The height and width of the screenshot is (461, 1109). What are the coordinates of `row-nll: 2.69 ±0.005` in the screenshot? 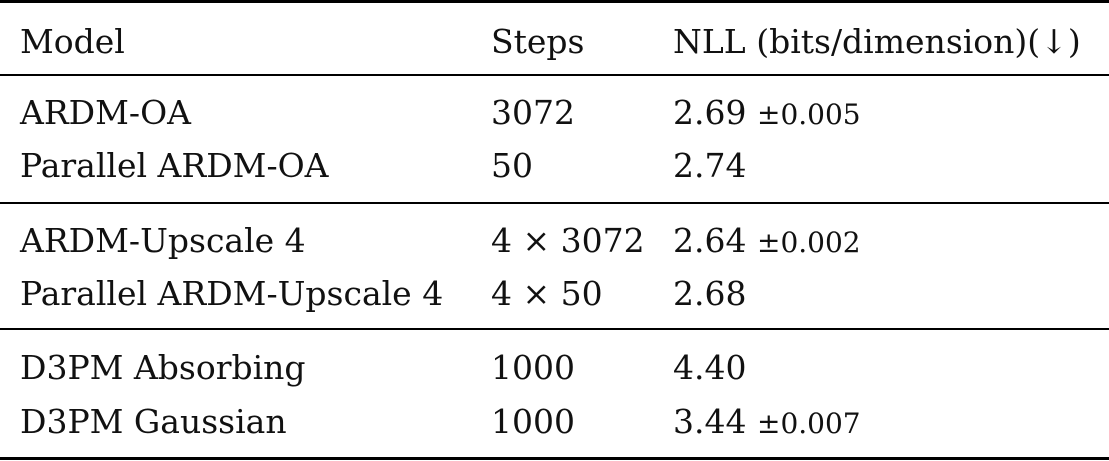 It's located at (767, 114).